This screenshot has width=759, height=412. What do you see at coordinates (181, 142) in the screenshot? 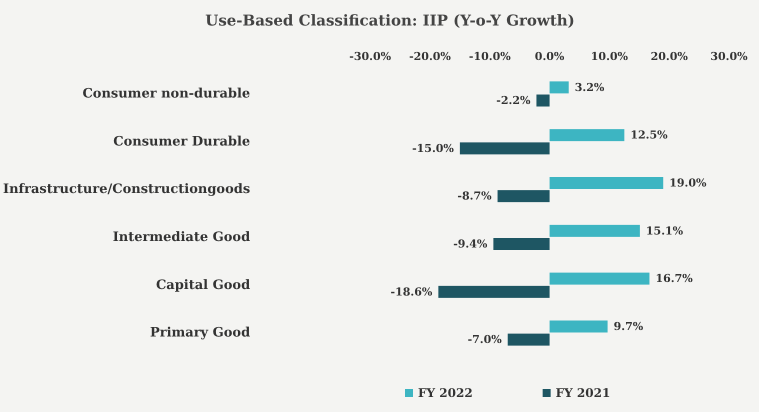
I see `y-tick-label: Consumer Durable` at bounding box center [181, 142].